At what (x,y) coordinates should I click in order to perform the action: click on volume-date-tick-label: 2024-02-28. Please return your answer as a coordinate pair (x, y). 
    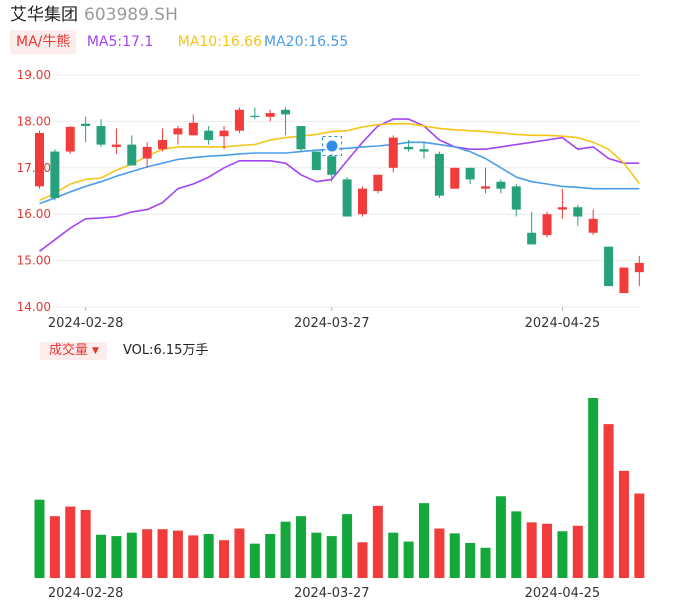
    Looking at the image, I should click on (86, 593).